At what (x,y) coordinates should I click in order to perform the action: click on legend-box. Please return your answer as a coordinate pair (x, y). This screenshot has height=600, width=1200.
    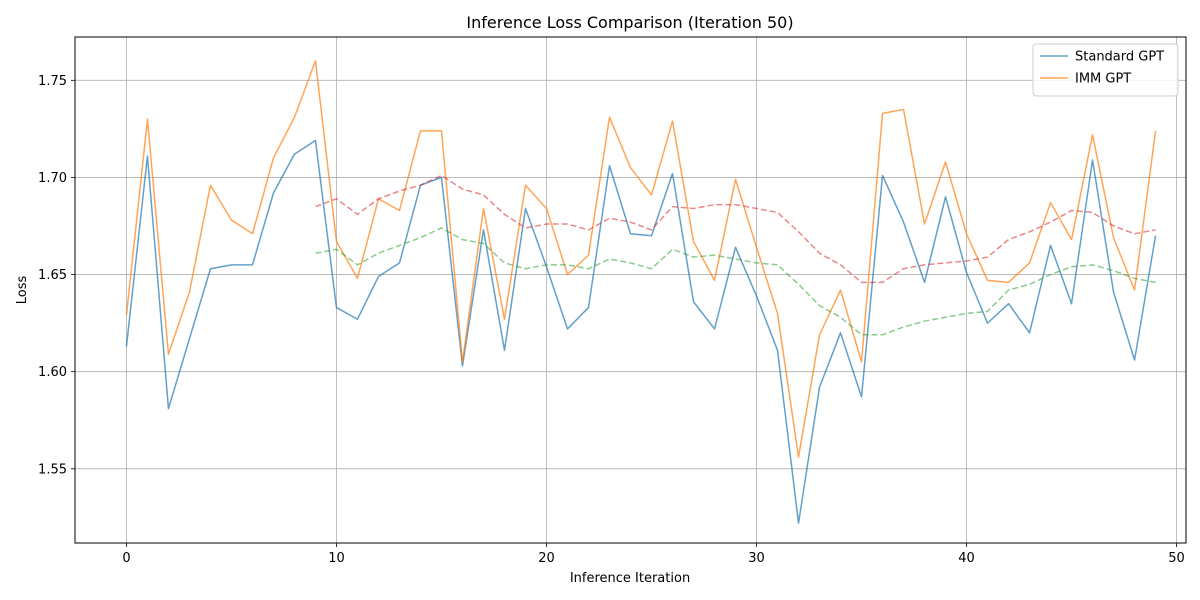
    Looking at the image, I should click on (1105, 70).